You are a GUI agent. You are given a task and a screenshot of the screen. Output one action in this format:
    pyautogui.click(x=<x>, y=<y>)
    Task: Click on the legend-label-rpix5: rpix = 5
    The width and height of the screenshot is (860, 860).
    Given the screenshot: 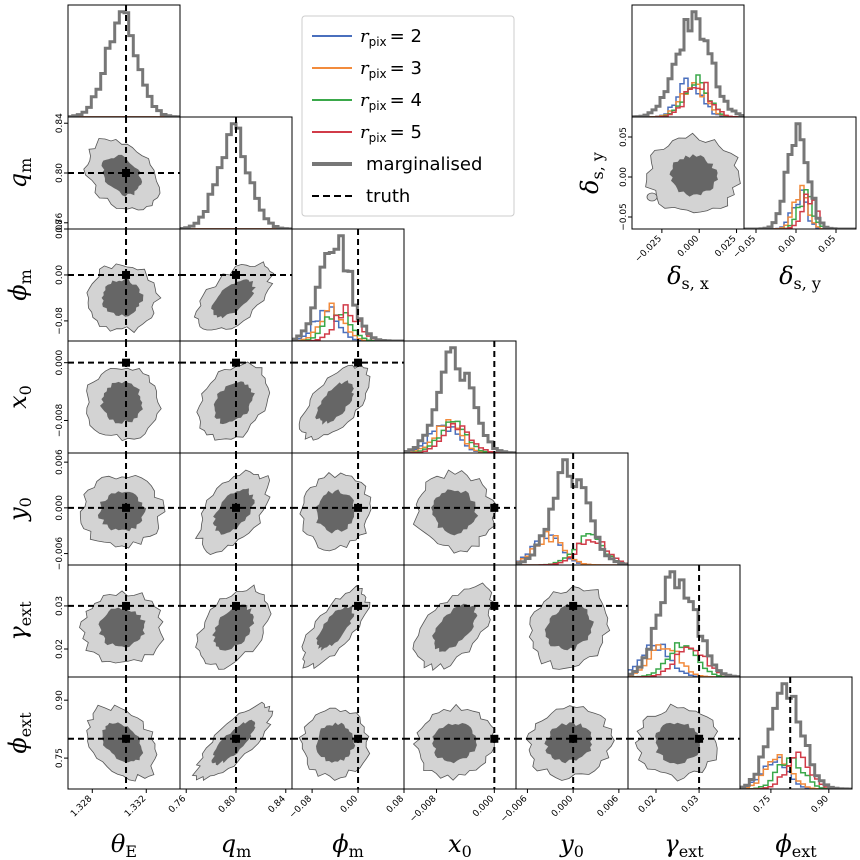 What is the action you would take?
    pyautogui.click(x=391, y=133)
    